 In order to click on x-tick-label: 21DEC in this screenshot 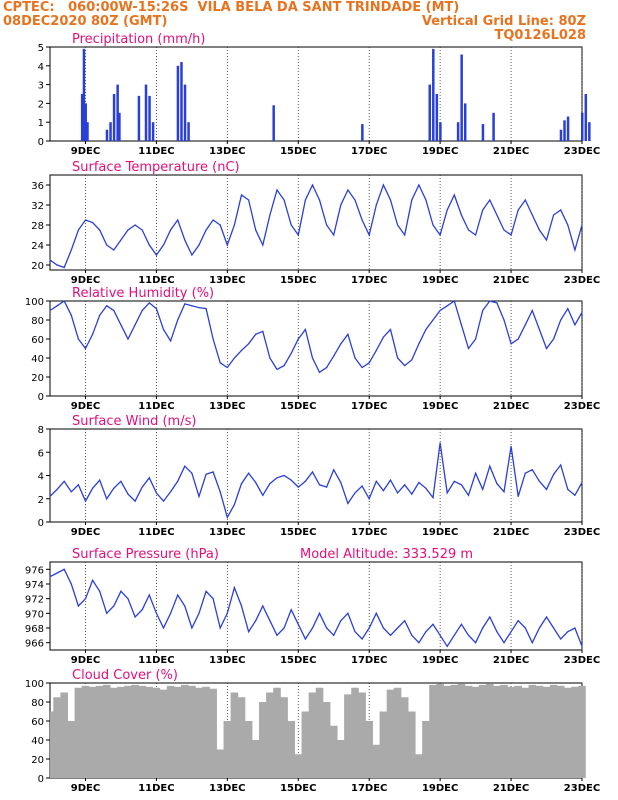, I will do `click(511, 280)`.